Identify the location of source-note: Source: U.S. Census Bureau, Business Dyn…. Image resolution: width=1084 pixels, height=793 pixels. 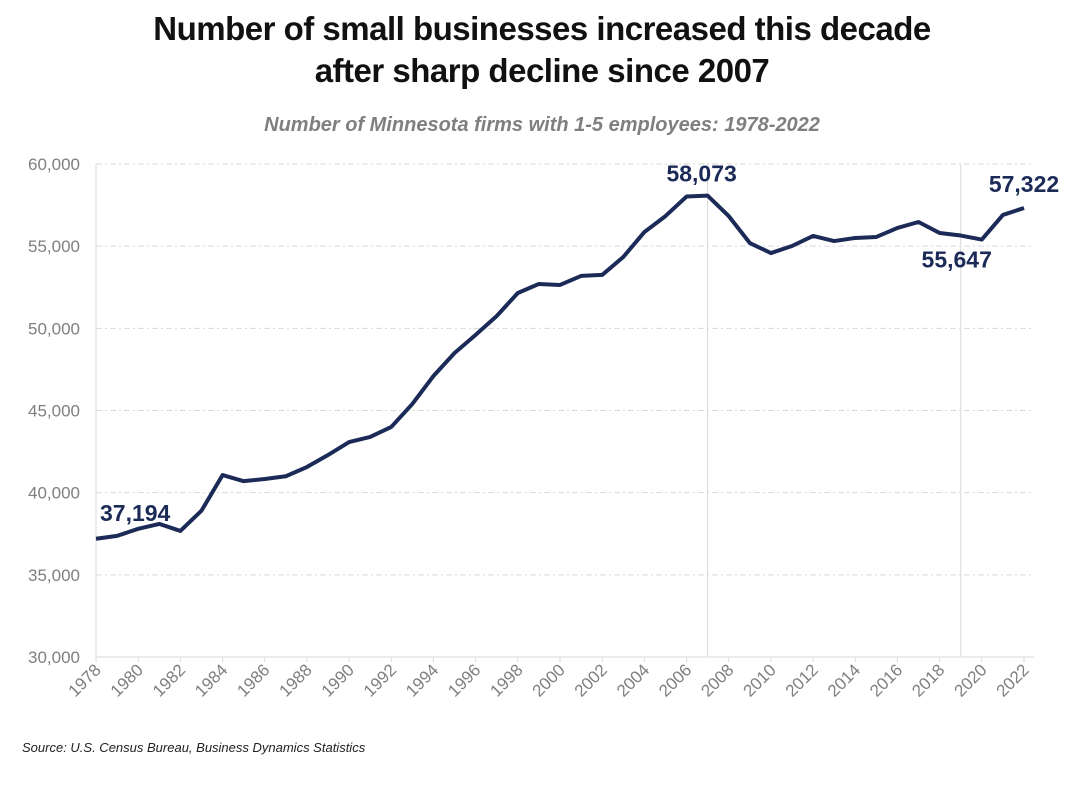
(194, 747).